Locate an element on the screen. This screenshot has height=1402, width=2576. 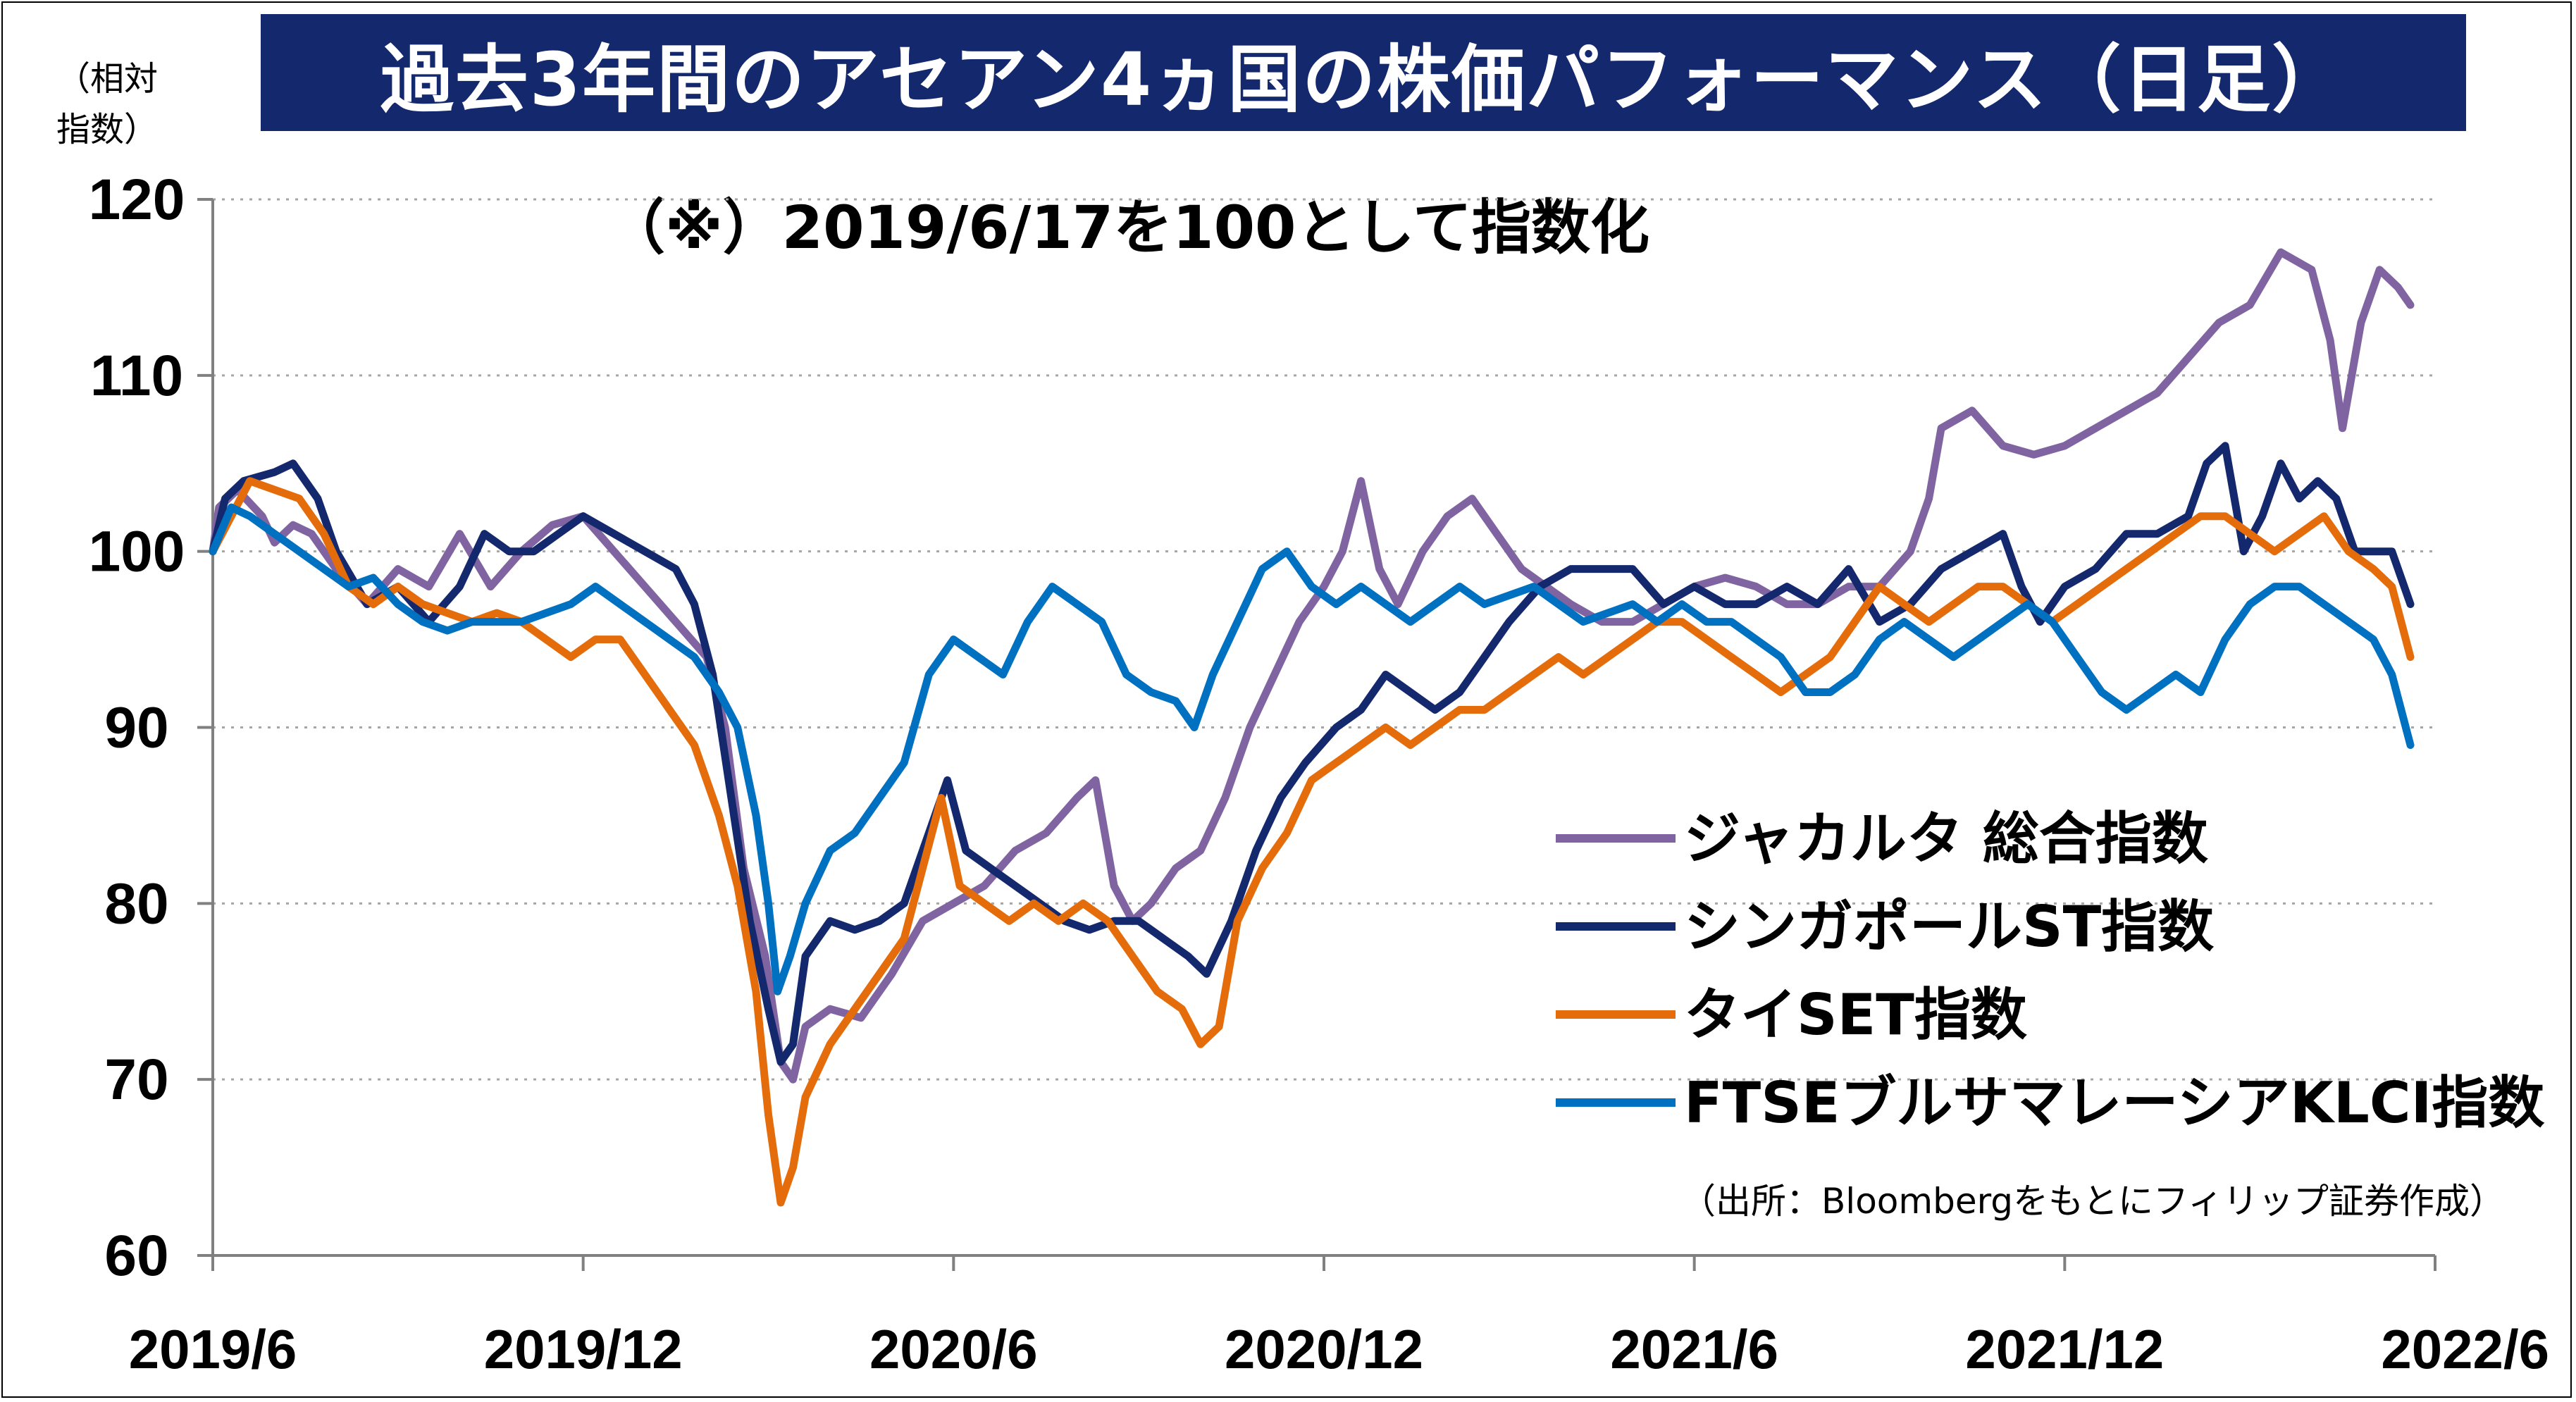
x-tick-label-3: 2020/12 is located at coordinates (1324, 1349).